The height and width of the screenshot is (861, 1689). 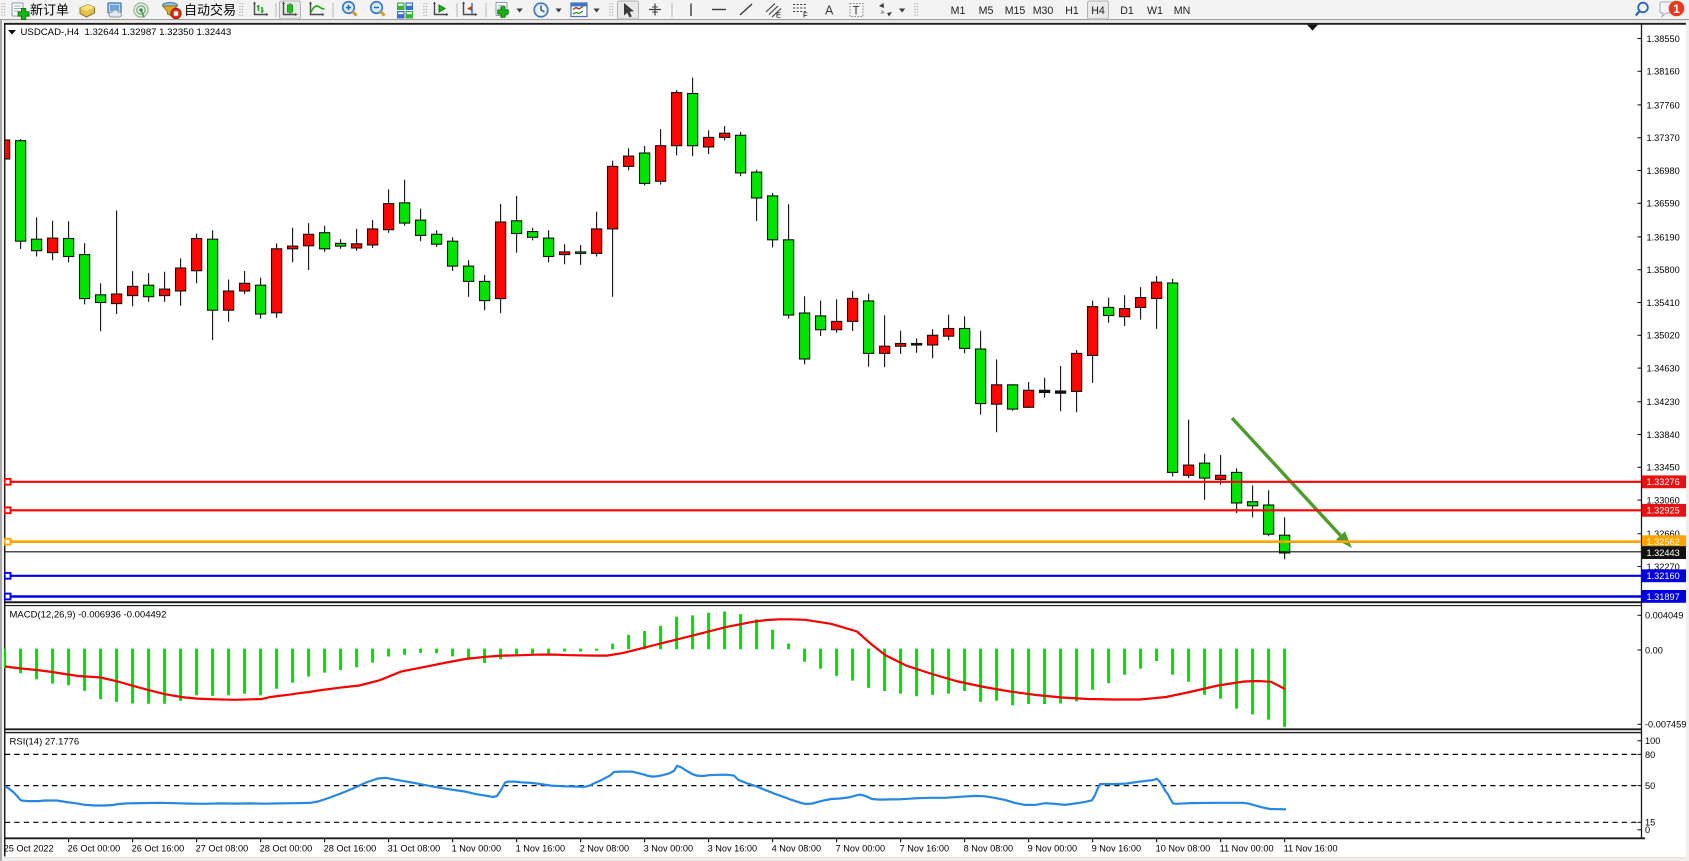 I want to click on svg-text: 1.36590, so click(x=1663, y=204).